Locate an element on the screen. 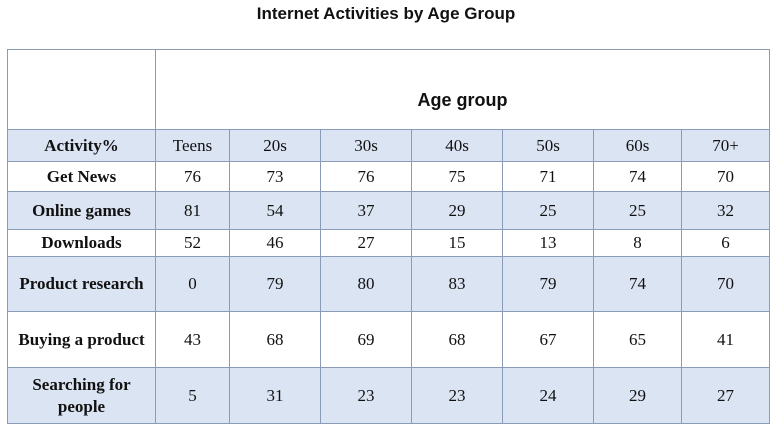  column-header: 60s is located at coordinates (637, 145).